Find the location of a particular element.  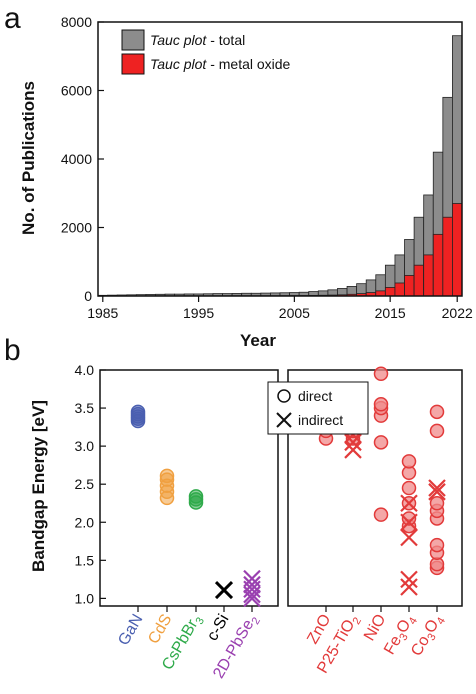

plot-frame-b-left is located at coordinates (189, 488).